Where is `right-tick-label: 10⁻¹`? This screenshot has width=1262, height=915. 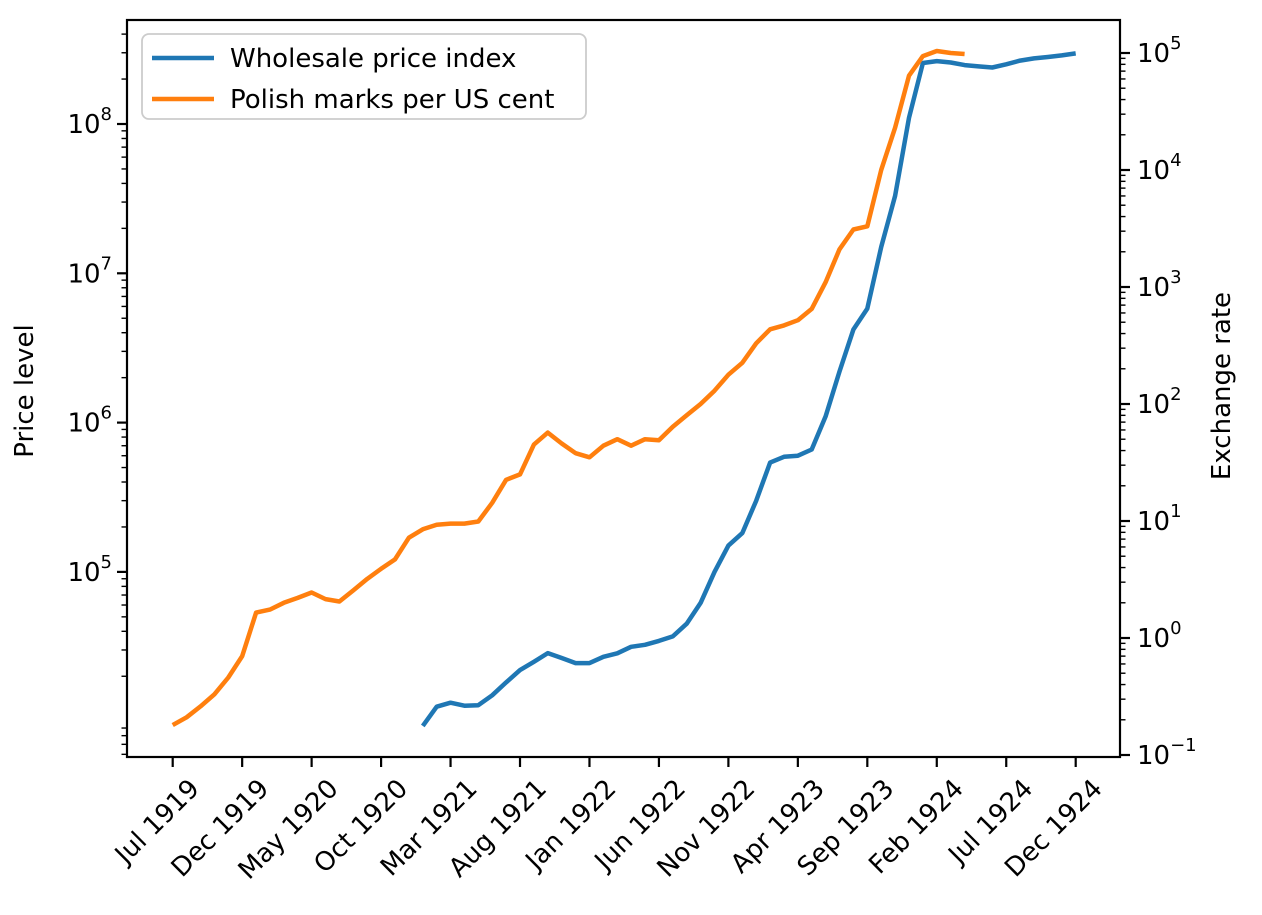
right-tick-label: 10⁻¹ is located at coordinates (1167, 753).